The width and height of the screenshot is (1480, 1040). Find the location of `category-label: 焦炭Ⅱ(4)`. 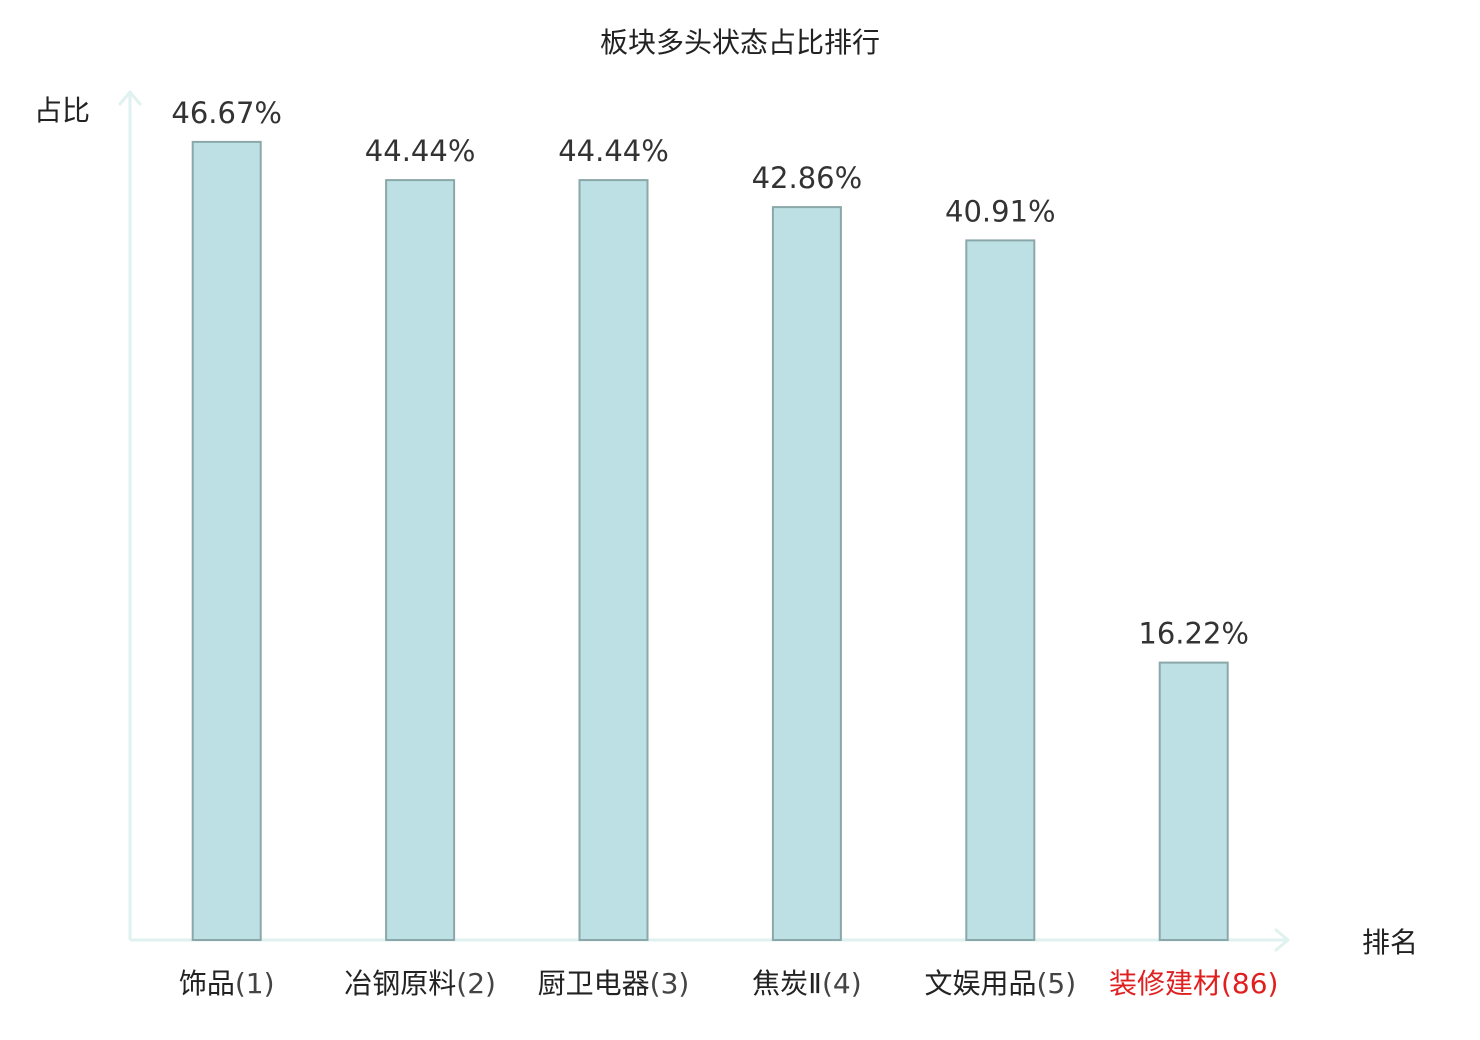

category-label: 焦炭Ⅱ(4) is located at coordinates (806, 983).